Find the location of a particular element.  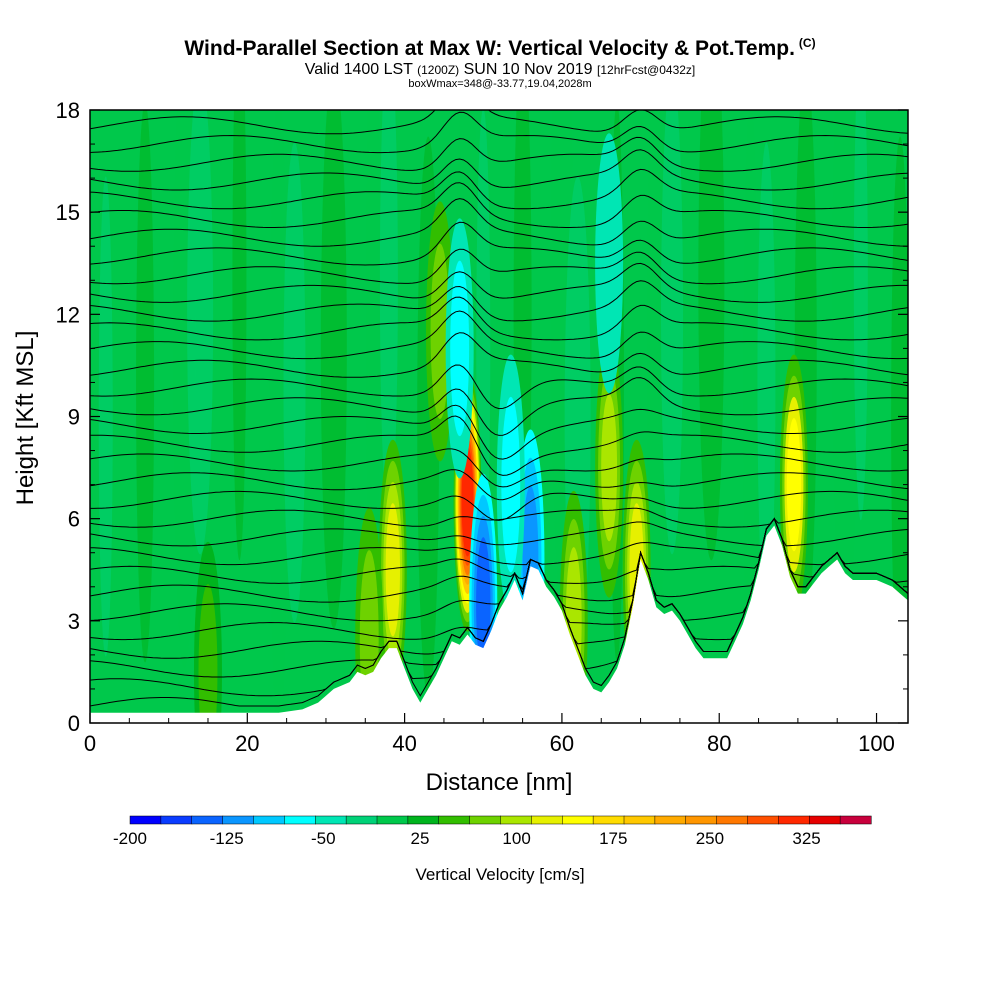

x-tick-label: 100 is located at coordinates (876, 743).